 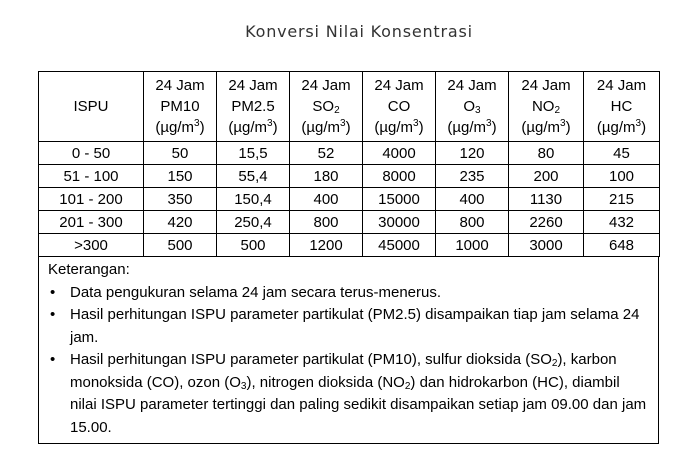 I want to click on notes-heading: Keterangan:, so click(x=89, y=269).